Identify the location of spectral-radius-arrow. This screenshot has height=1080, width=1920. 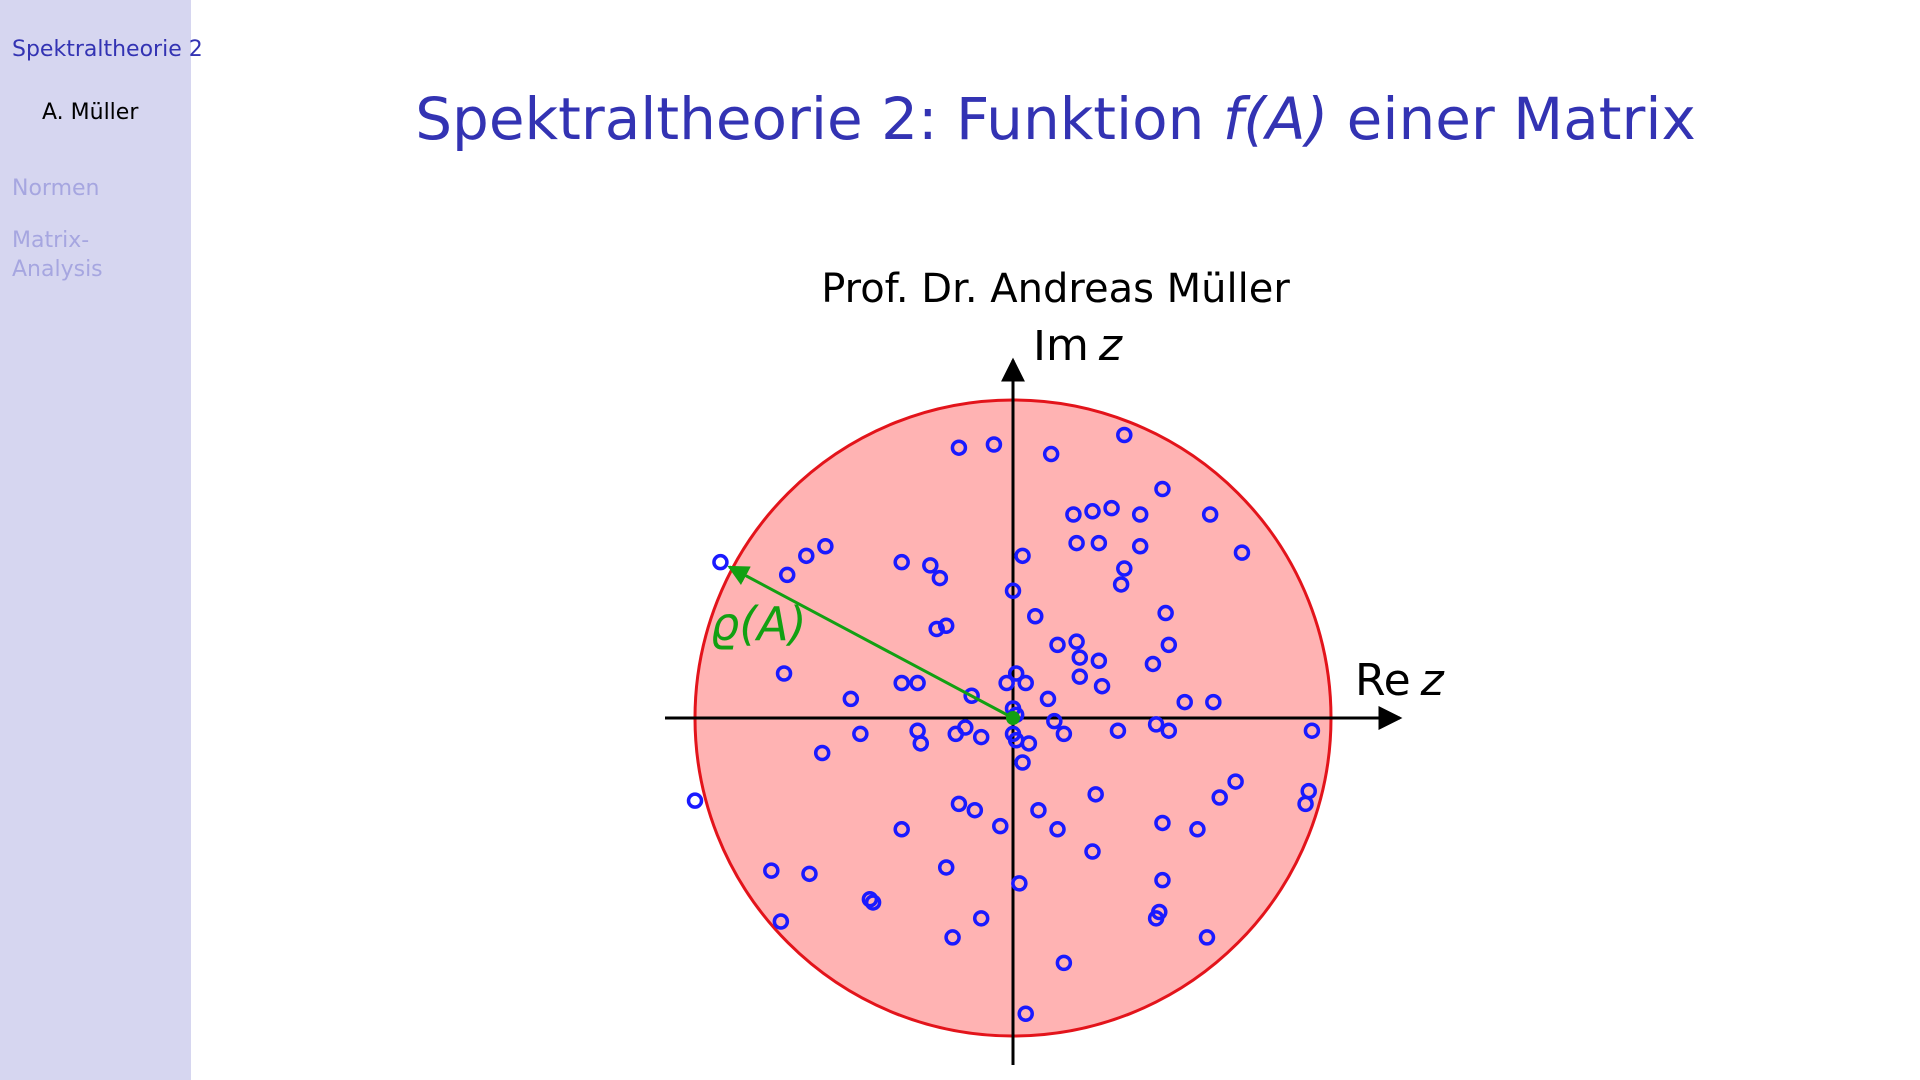
(870, 642).